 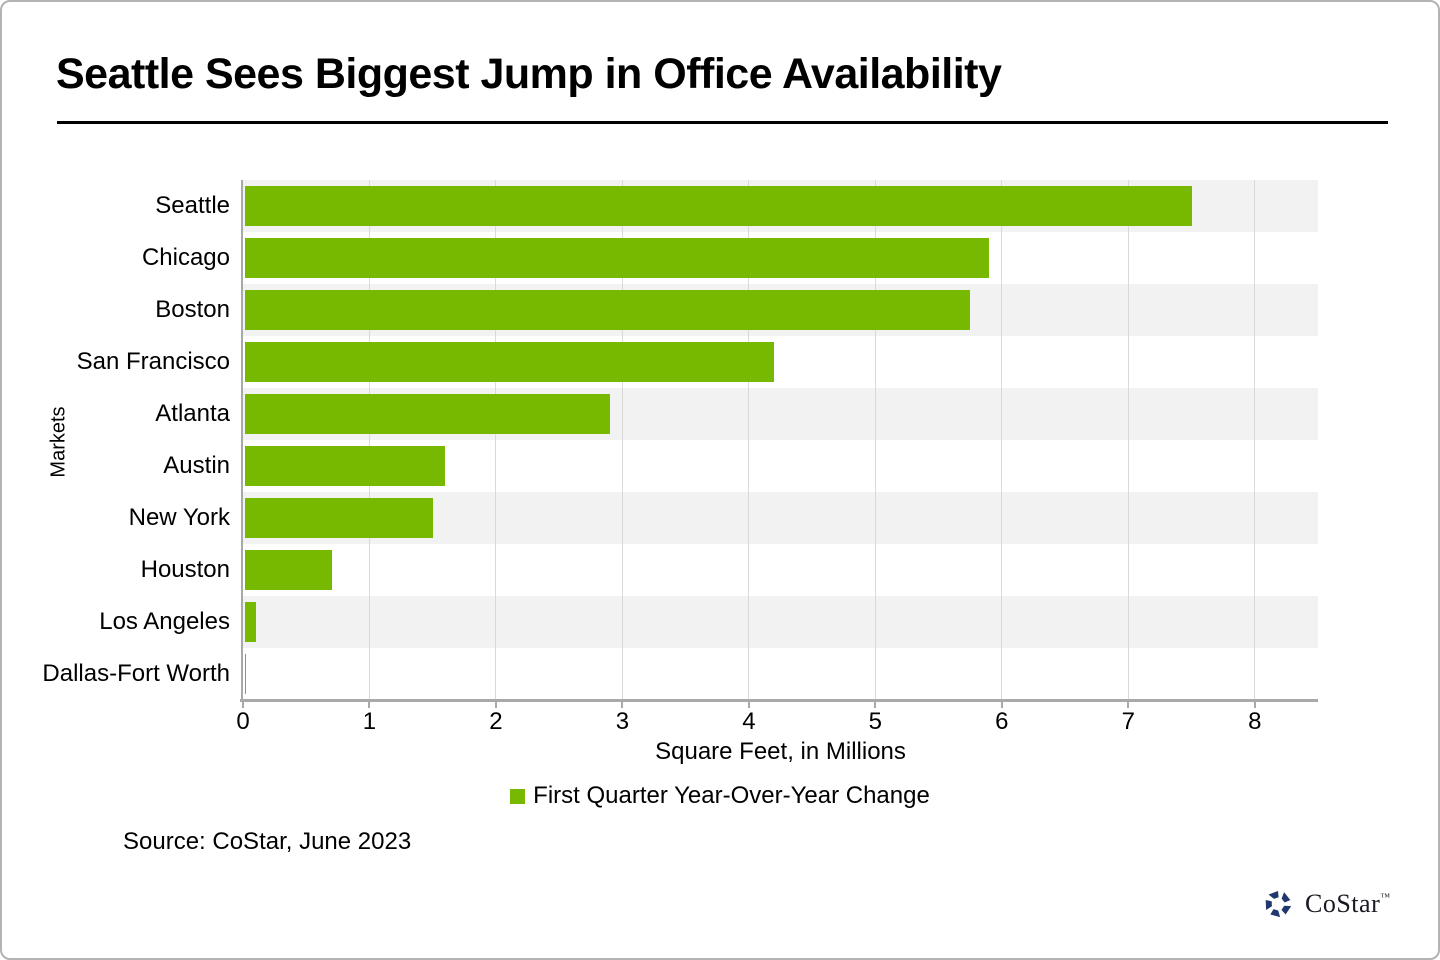 I want to click on x-tick-label-2: 2, so click(x=496, y=721).